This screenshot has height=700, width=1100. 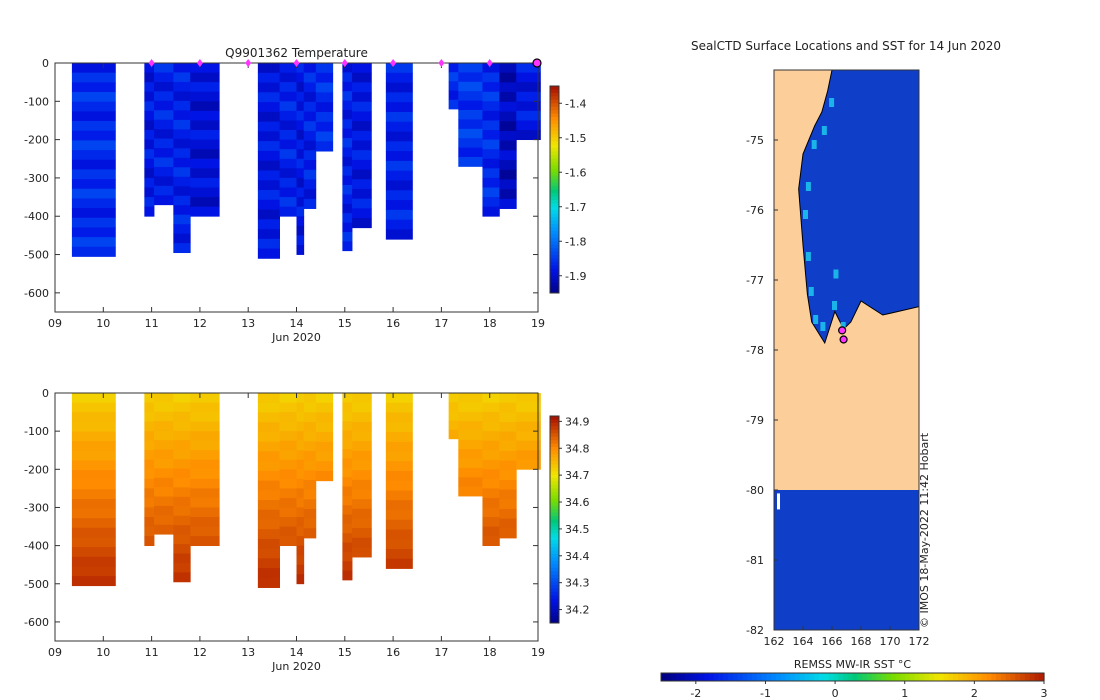 I want to click on y-tick-label: -500, so click(x=36, y=584).